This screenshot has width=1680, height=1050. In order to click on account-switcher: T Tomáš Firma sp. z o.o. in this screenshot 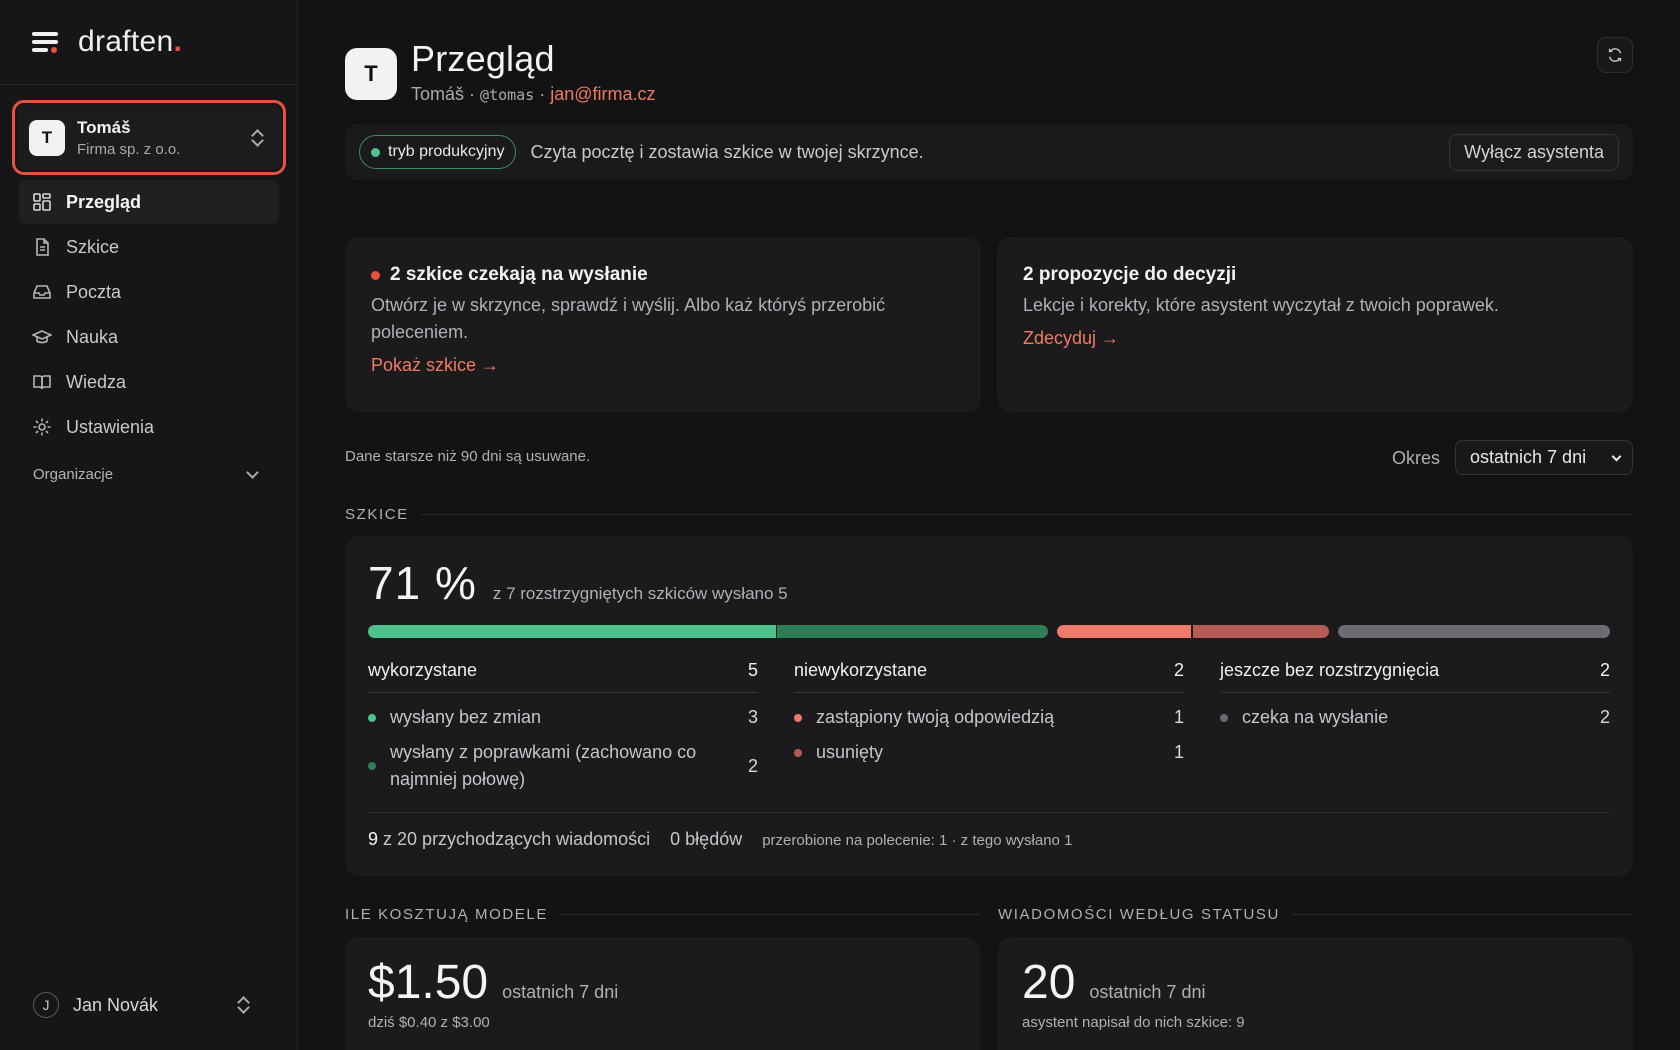, I will do `click(149, 137)`.